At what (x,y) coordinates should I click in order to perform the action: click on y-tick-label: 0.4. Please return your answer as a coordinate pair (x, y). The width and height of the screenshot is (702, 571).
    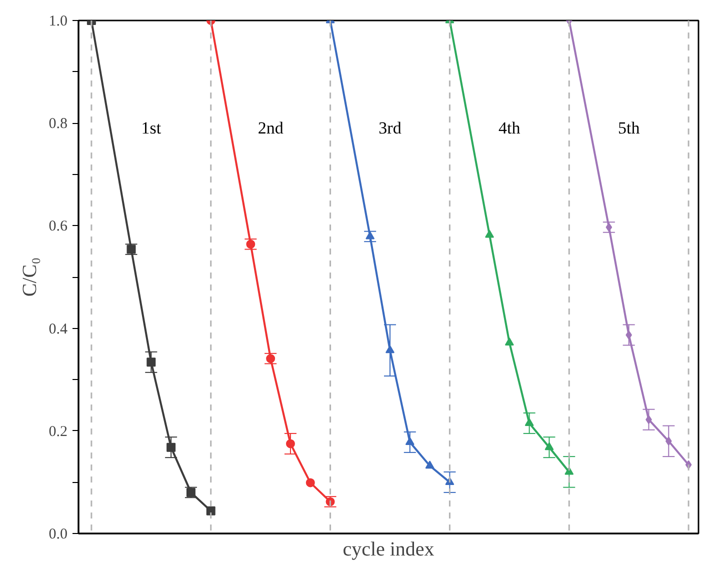
    Looking at the image, I should click on (58, 329).